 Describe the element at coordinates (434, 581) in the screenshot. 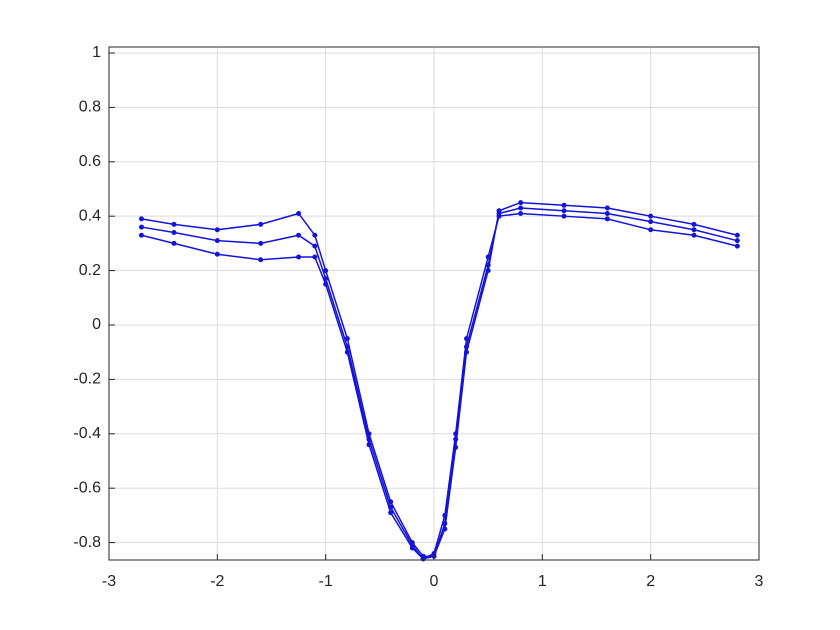

I see `x-tick-label: 0` at that location.